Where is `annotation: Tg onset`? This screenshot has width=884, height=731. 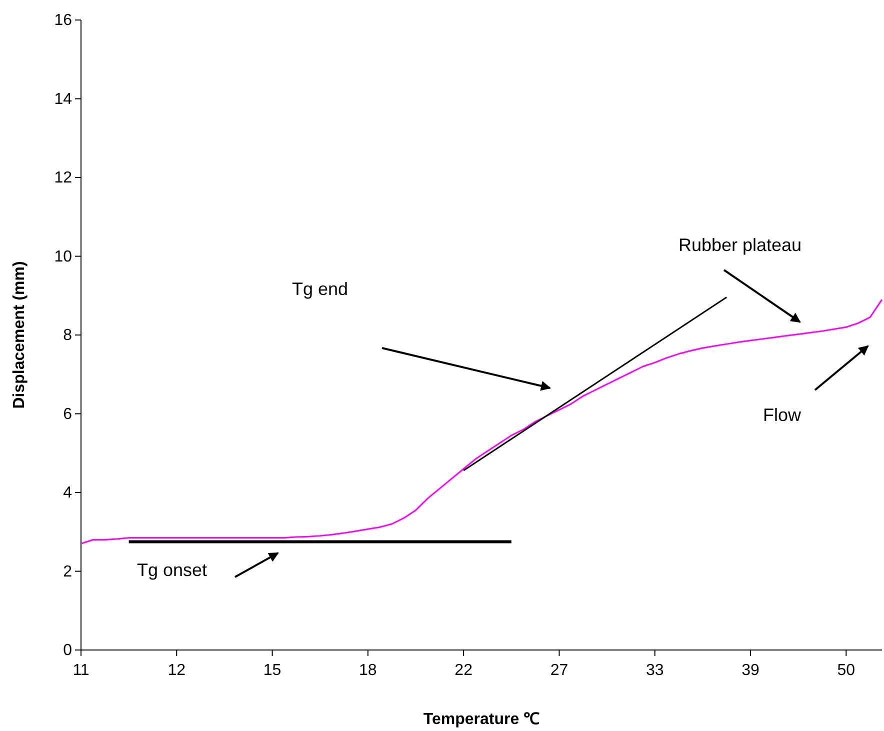 annotation: Tg onset is located at coordinates (172, 570).